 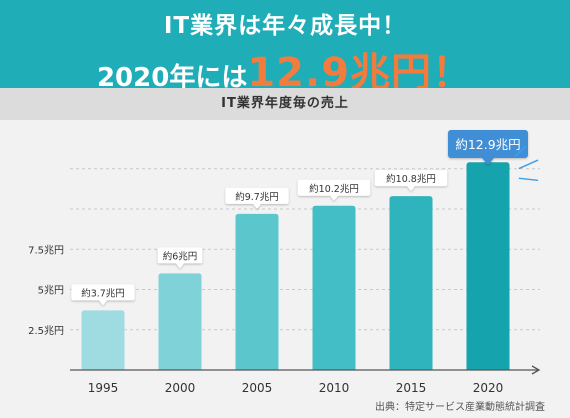 I want to click on x-tick-label: 2020, so click(x=488, y=388).